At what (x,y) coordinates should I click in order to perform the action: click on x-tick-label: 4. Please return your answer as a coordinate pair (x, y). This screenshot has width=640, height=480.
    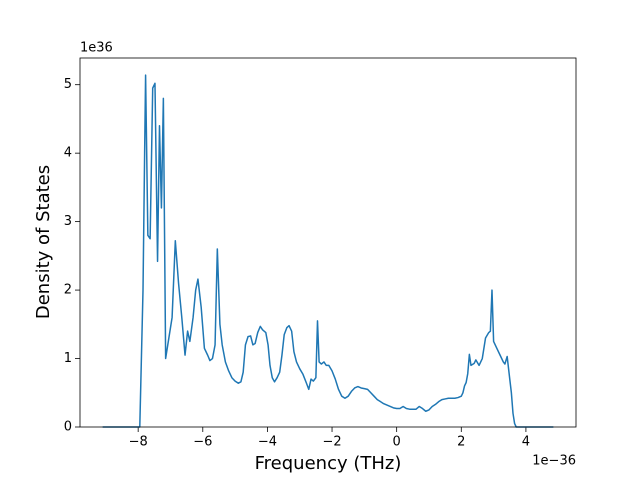
    Looking at the image, I should click on (526, 442).